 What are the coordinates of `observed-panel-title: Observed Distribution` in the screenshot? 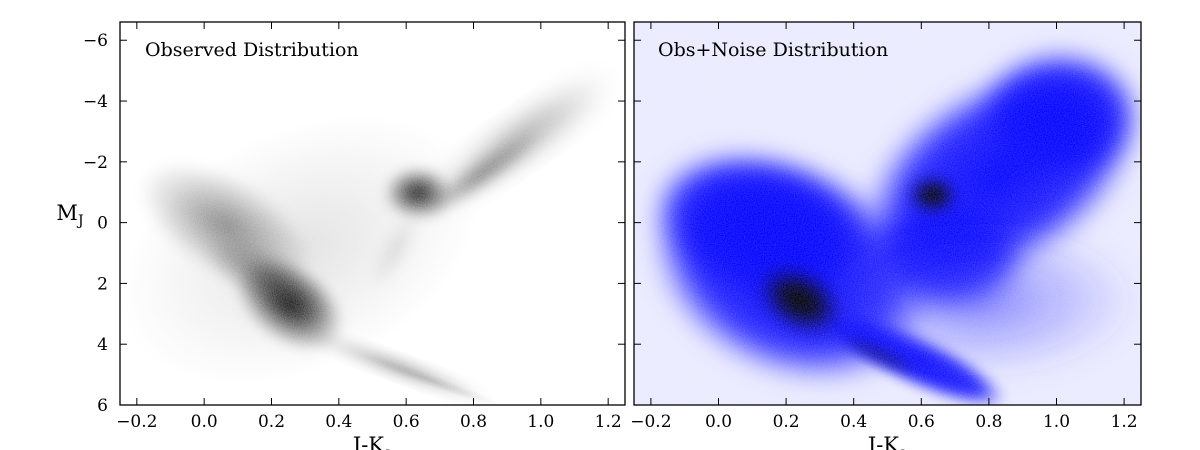 It's located at (252, 50).